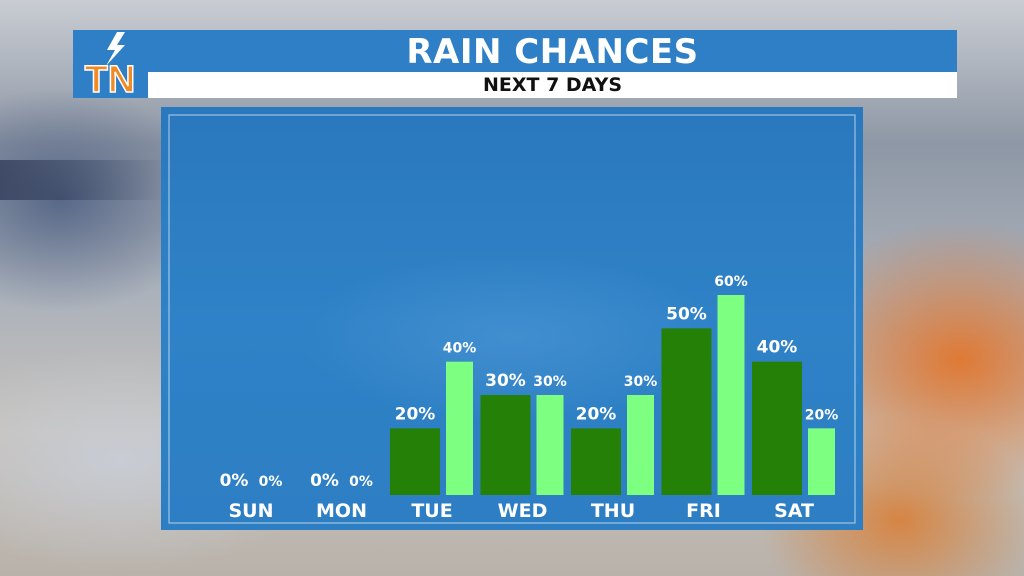 This screenshot has width=1024, height=576. What do you see at coordinates (703, 511) in the screenshot?
I see `category-label-fri: FRI` at bounding box center [703, 511].